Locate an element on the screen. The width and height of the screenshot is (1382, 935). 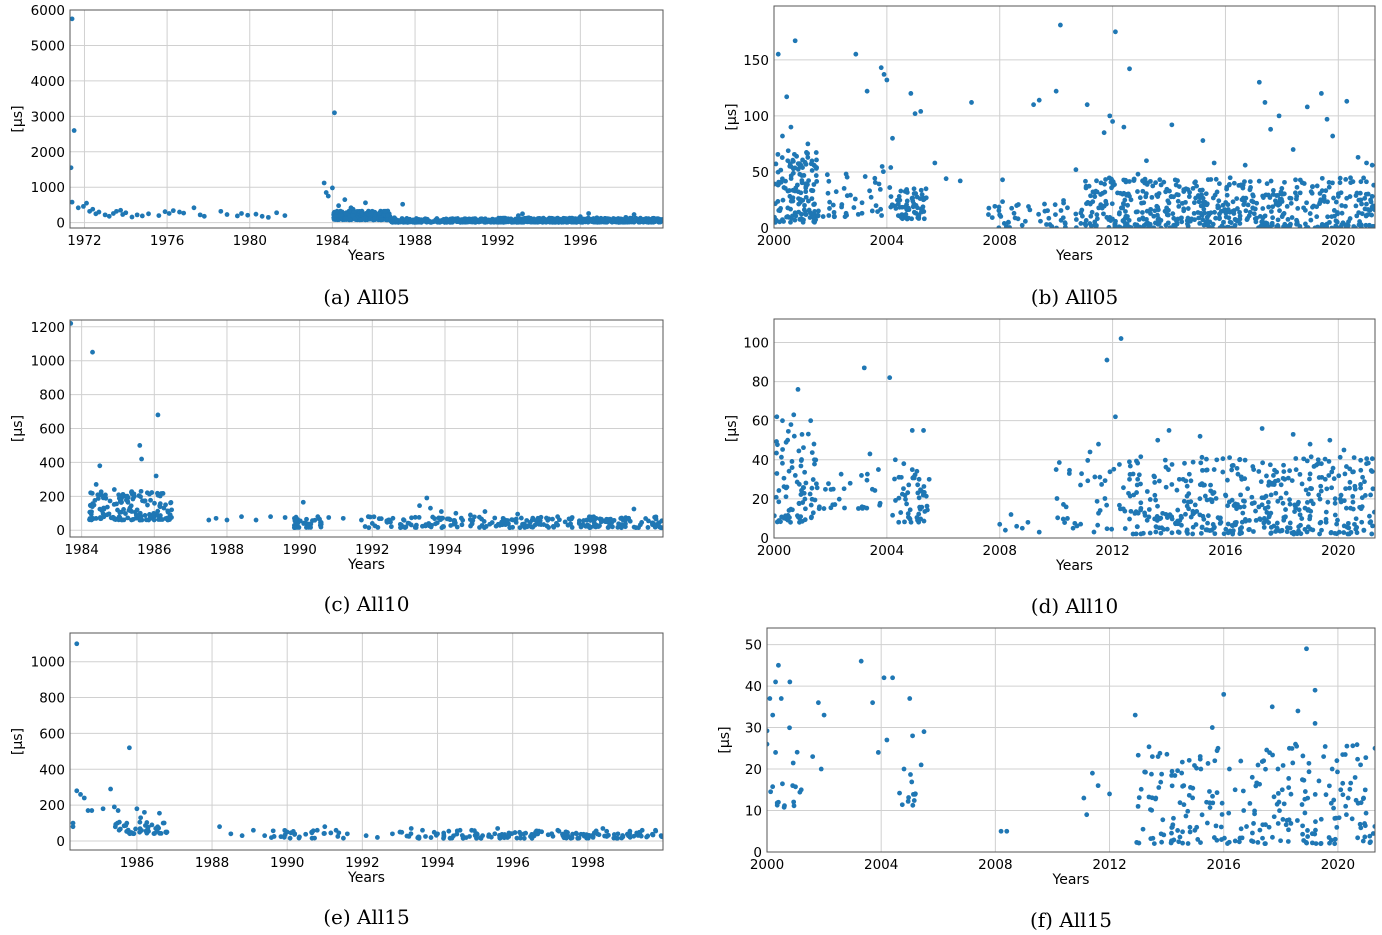
x-tick-label: 2020 is located at coordinates (1338, 865).